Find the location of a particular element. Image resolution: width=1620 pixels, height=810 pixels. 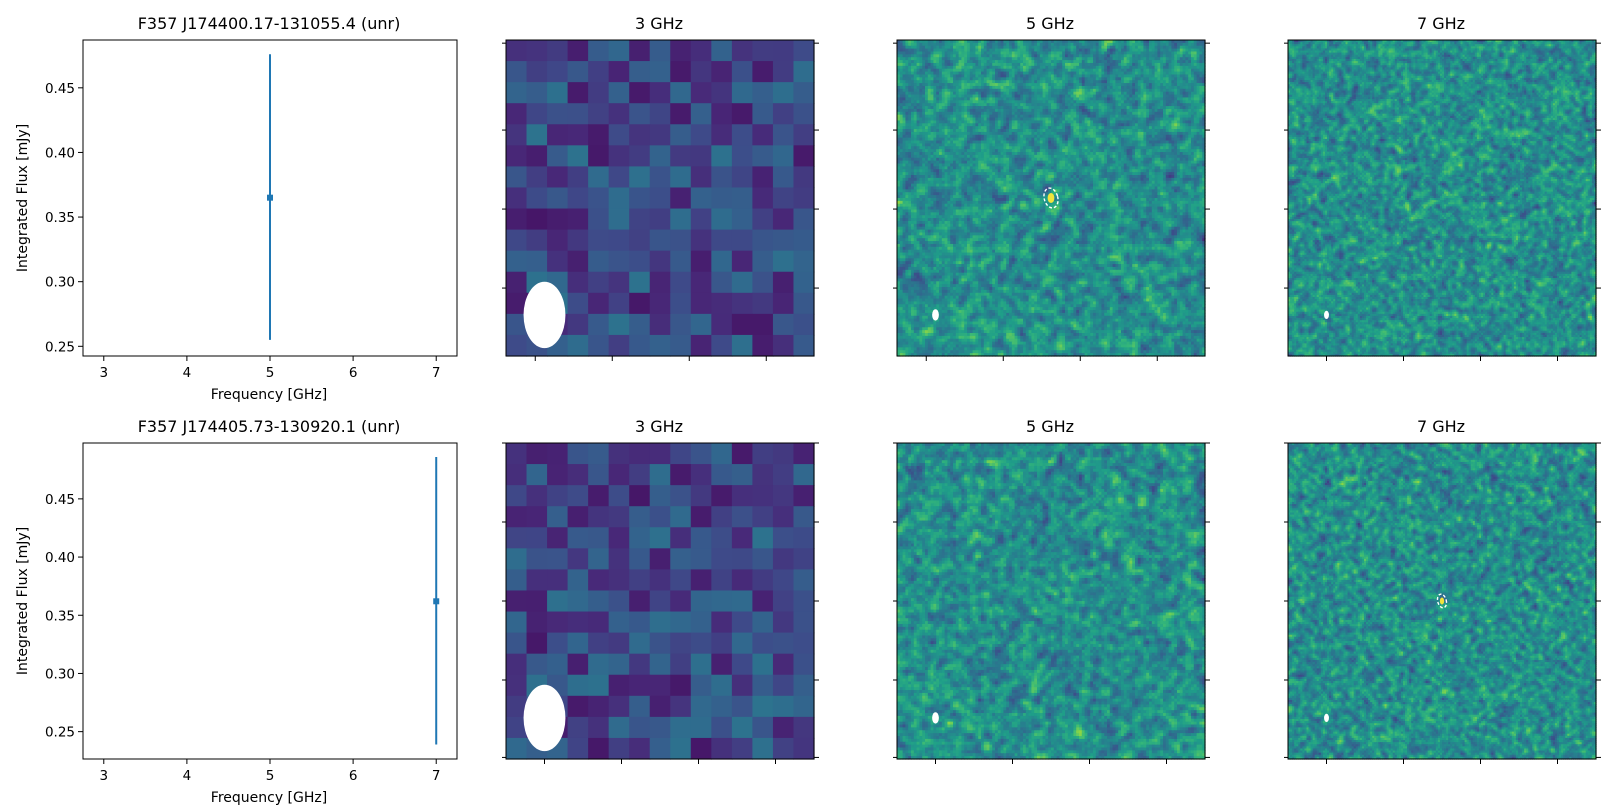

image-panel-5ghz-bottom: 5 GHz is located at coordinates (1051, 590).